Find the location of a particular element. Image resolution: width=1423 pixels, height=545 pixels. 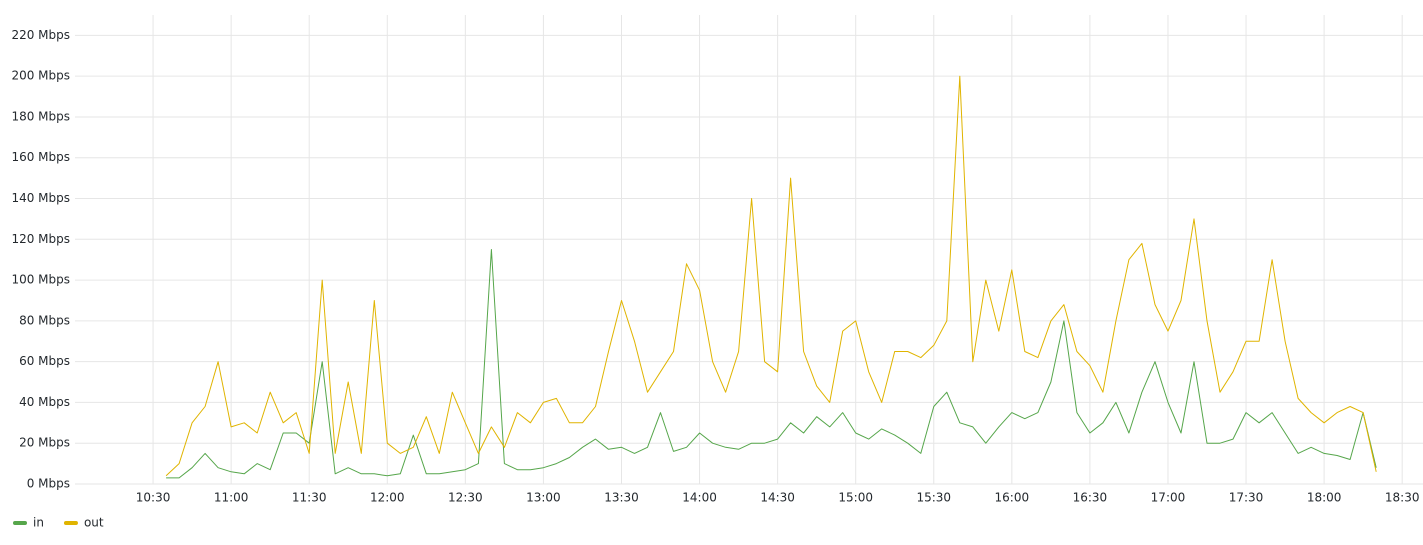

legend-label: in is located at coordinates (38, 523).